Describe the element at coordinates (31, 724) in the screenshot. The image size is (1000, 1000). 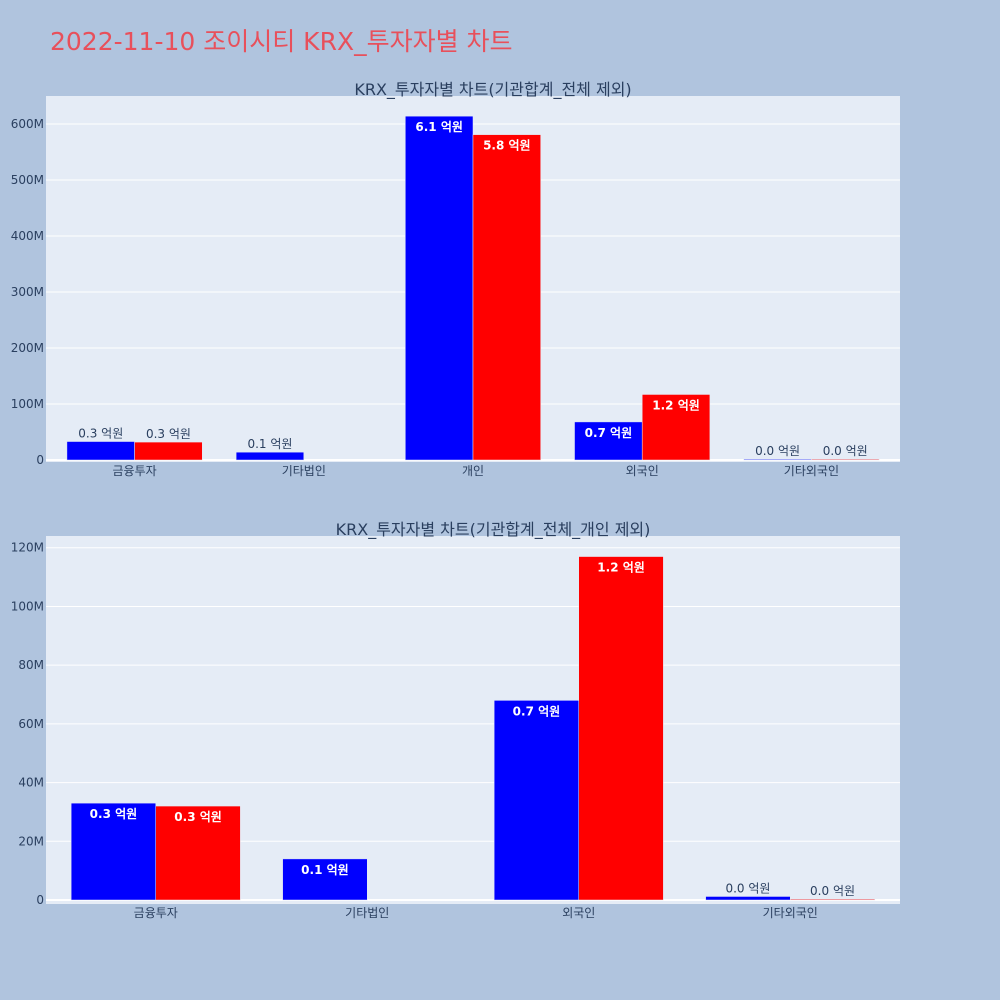
I see `y-tick-label: 60M` at that location.